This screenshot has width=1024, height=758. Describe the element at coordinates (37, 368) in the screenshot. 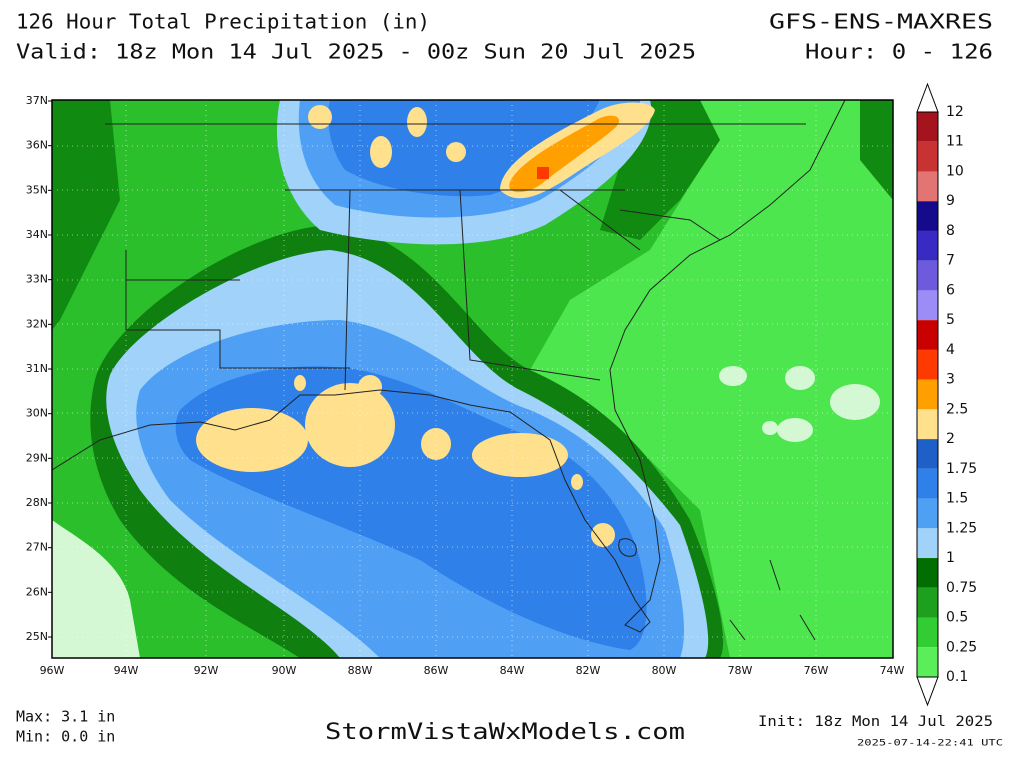

I see `lat-label: 31N` at that location.